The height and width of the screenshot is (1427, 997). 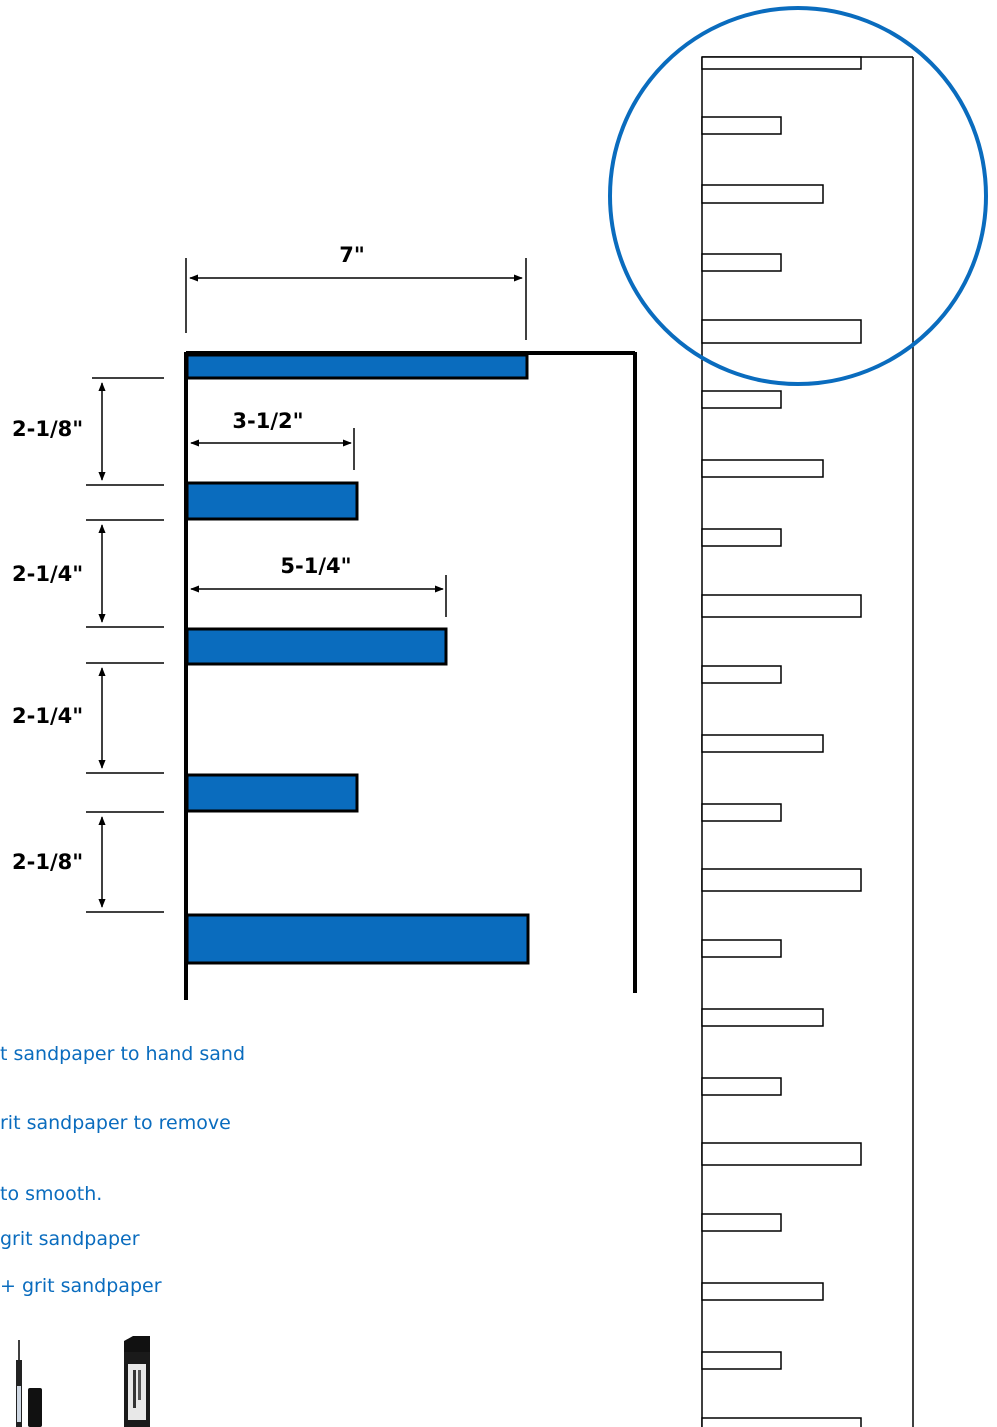 What do you see at coordinates (125, 645) in the screenshot?
I see `spacing-dimensions` at bounding box center [125, 645].